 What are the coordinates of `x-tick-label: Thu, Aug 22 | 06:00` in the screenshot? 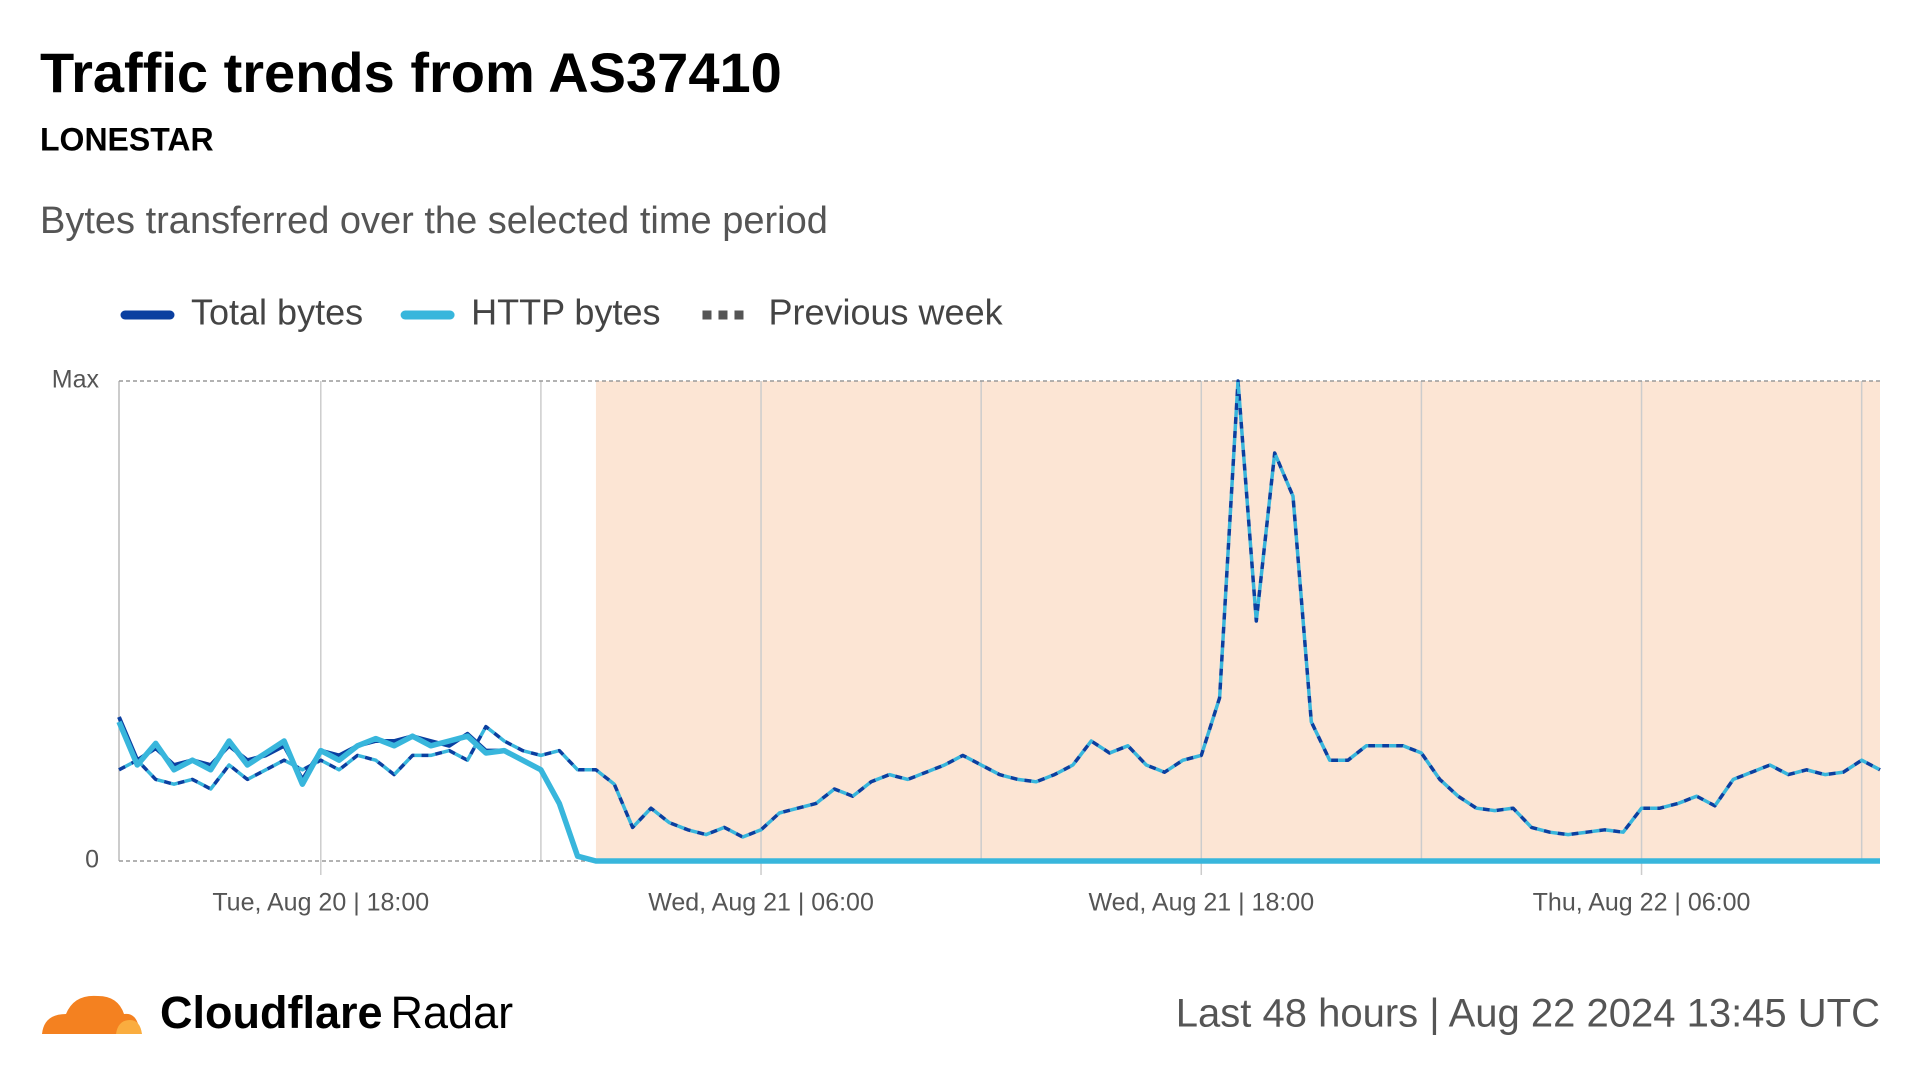 It's located at (1642, 903).